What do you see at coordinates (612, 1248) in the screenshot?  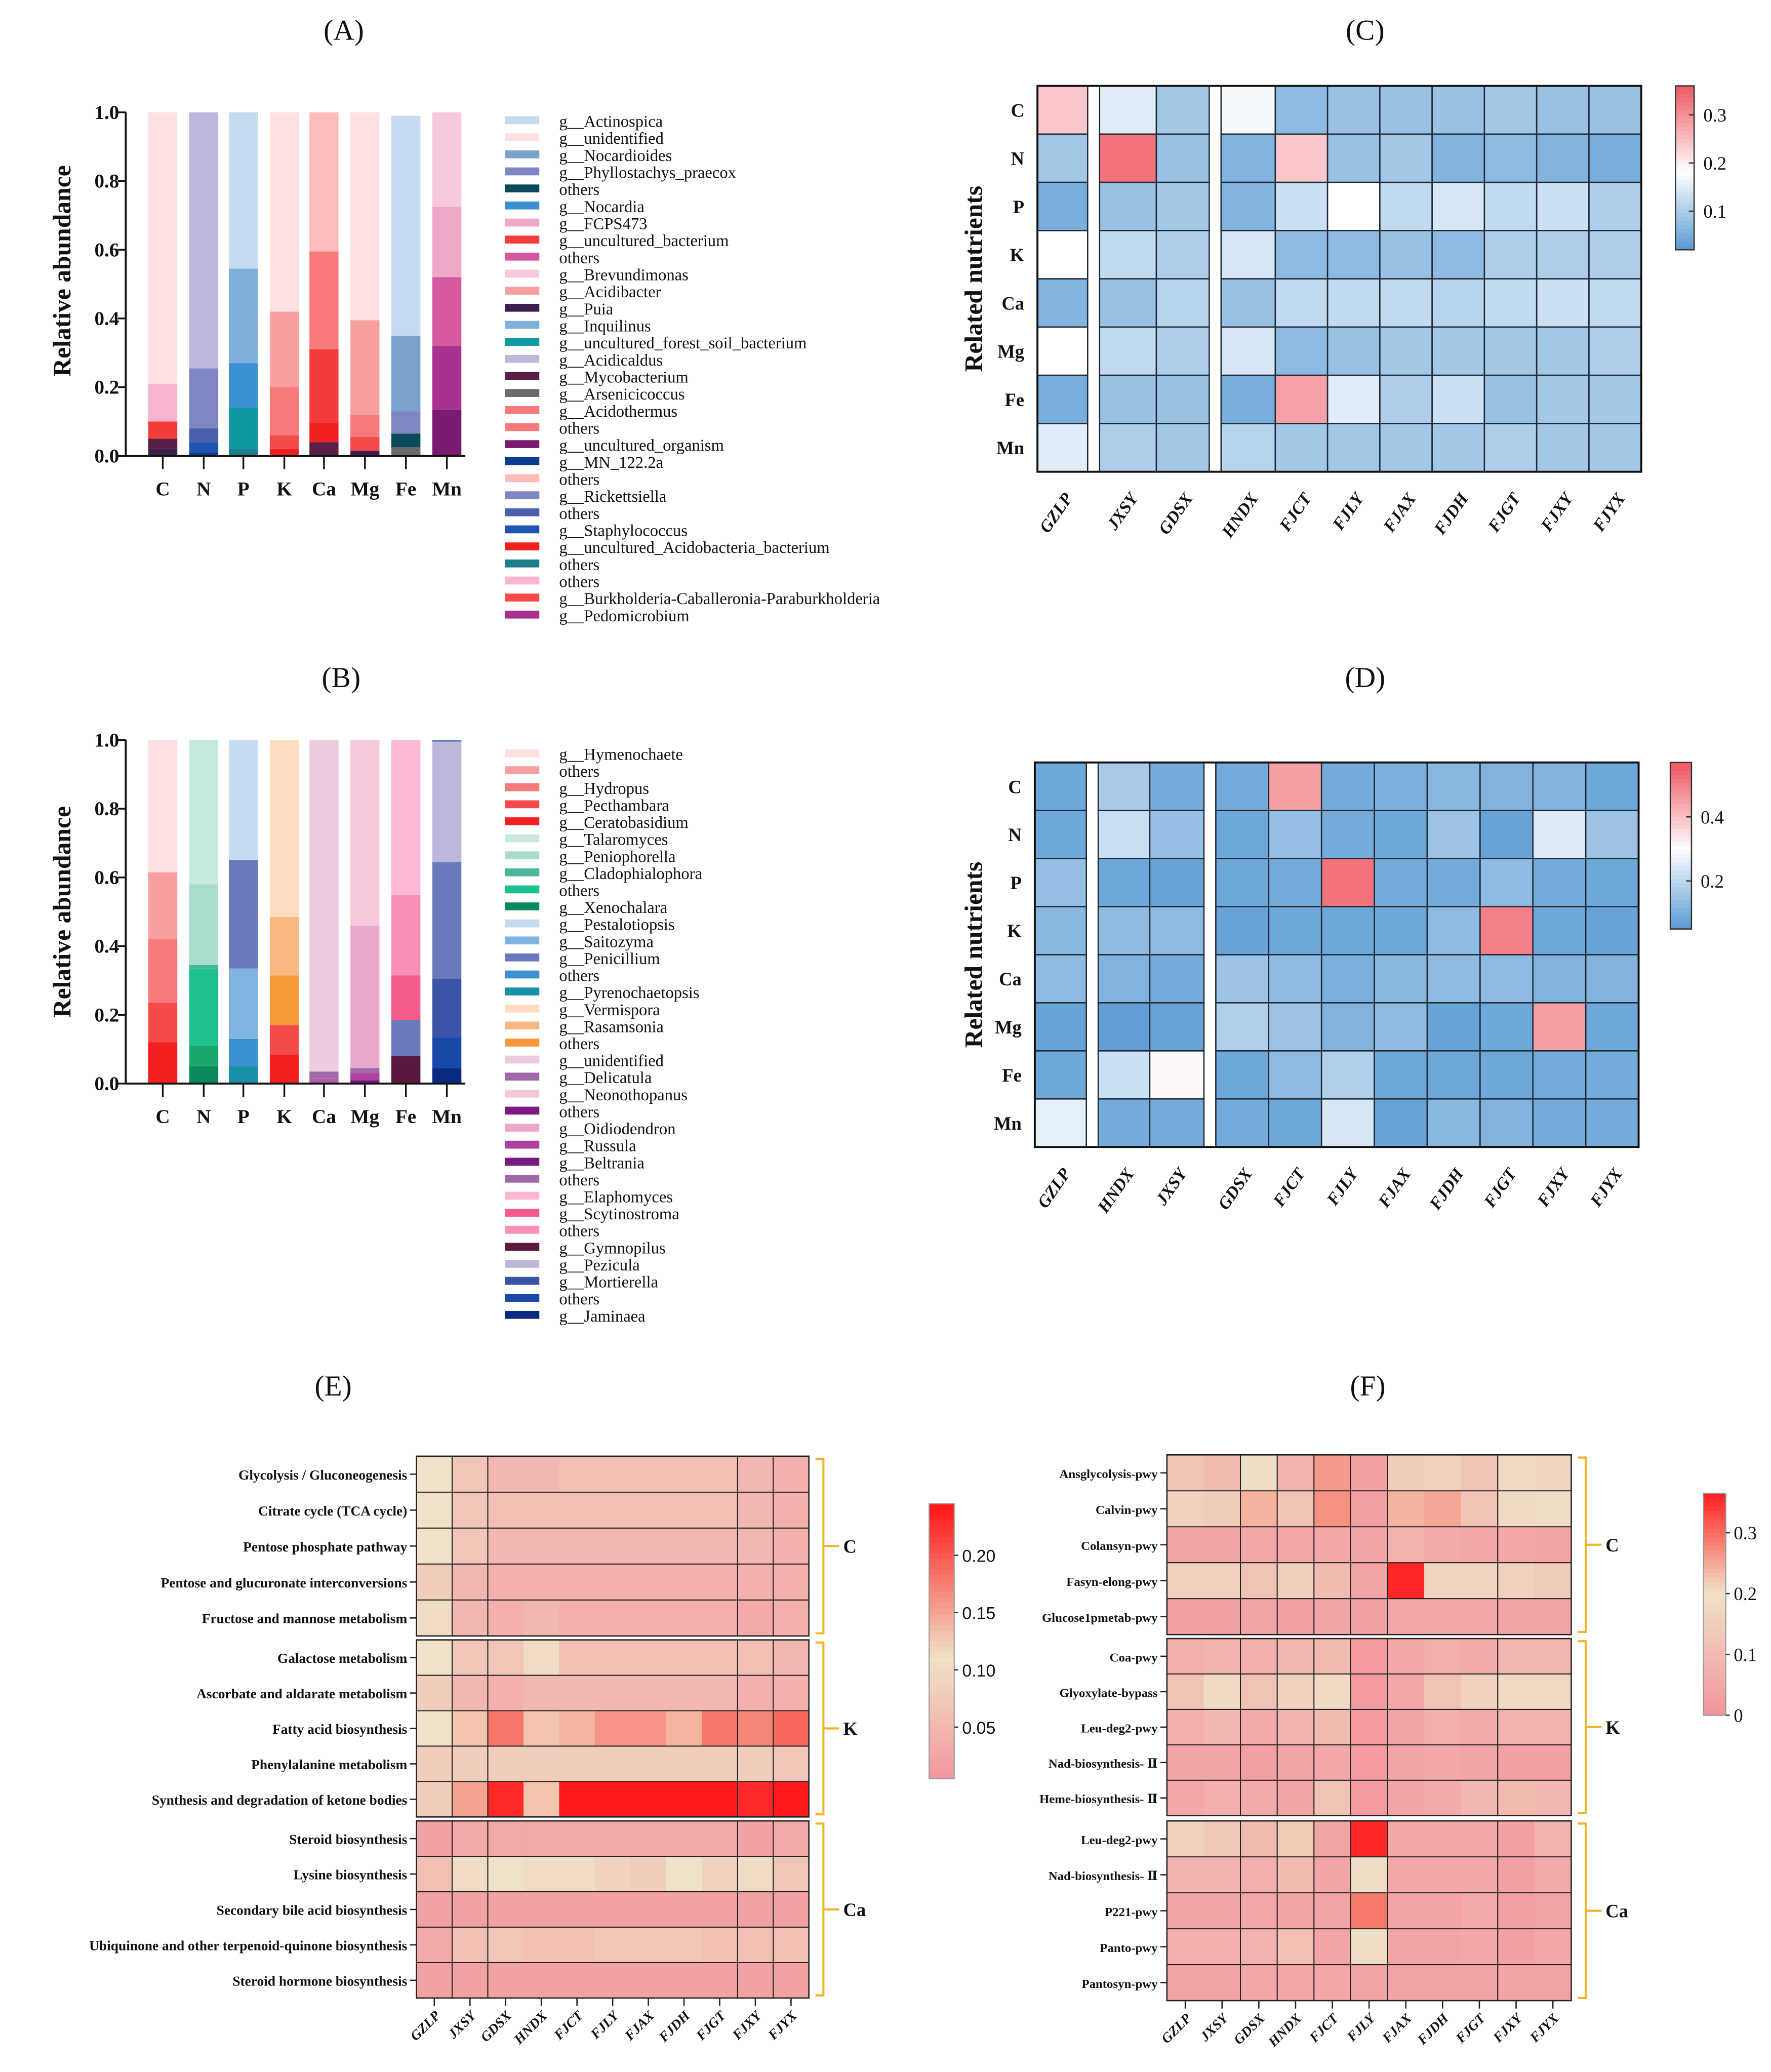 I see `legend-label: g__Gymnopilus` at bounding box center [612, 1248].